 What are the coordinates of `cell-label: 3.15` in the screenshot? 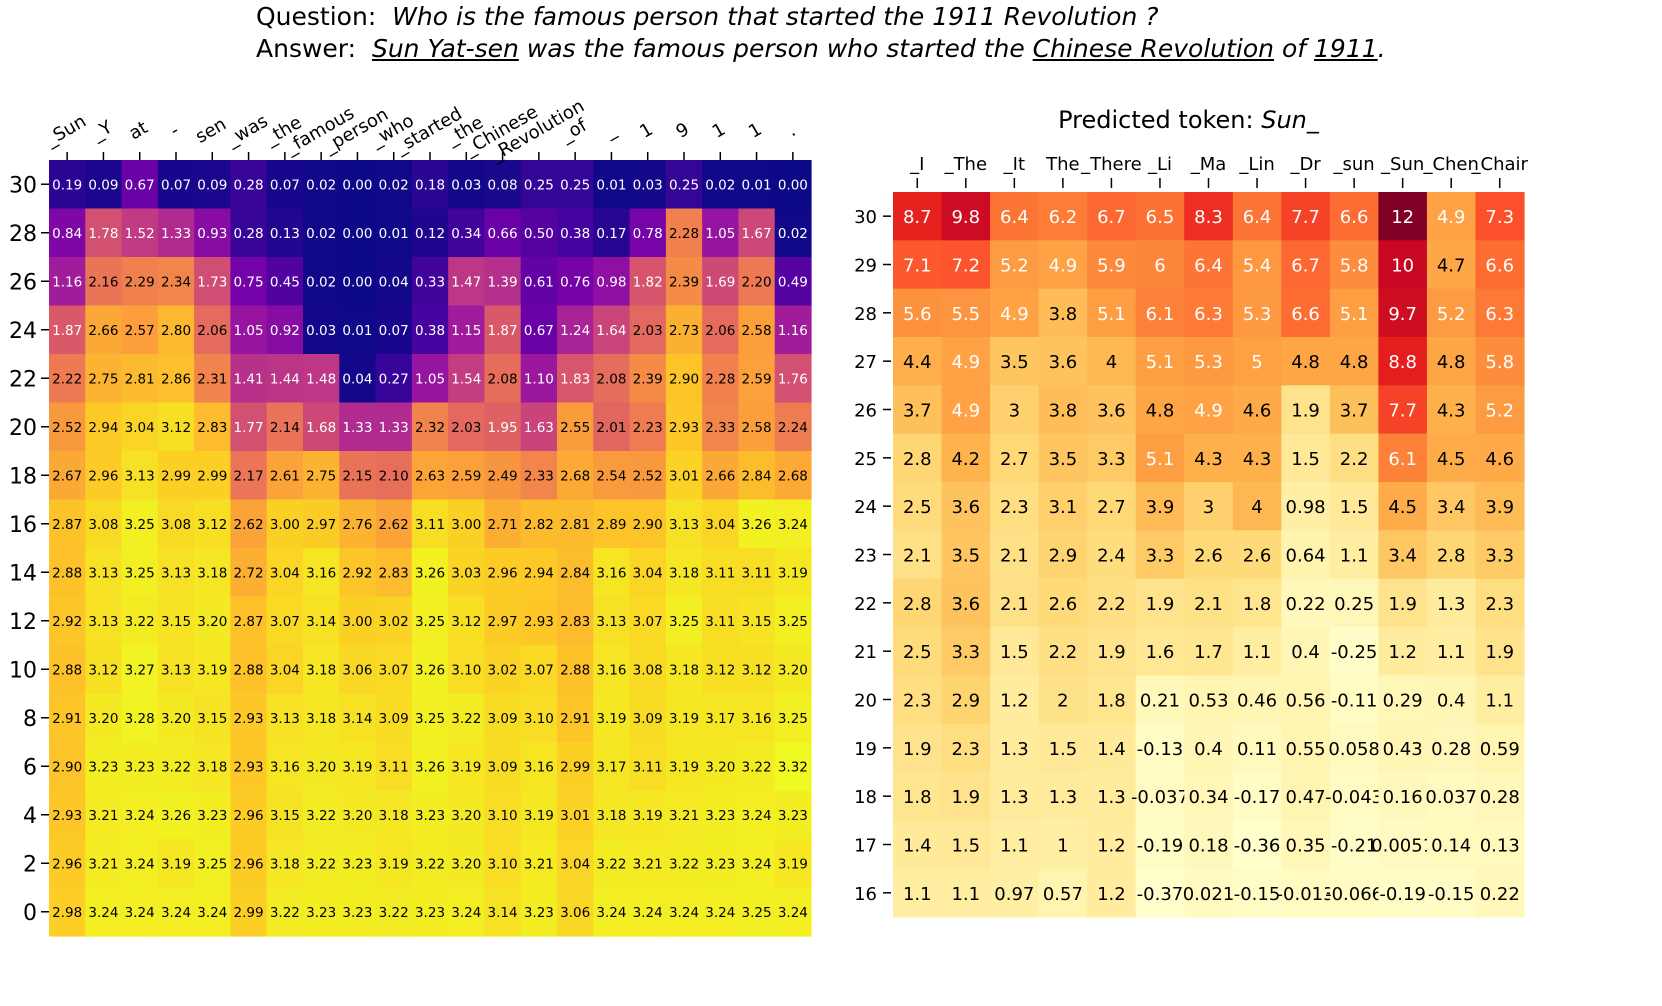 It's located at (212, 719).